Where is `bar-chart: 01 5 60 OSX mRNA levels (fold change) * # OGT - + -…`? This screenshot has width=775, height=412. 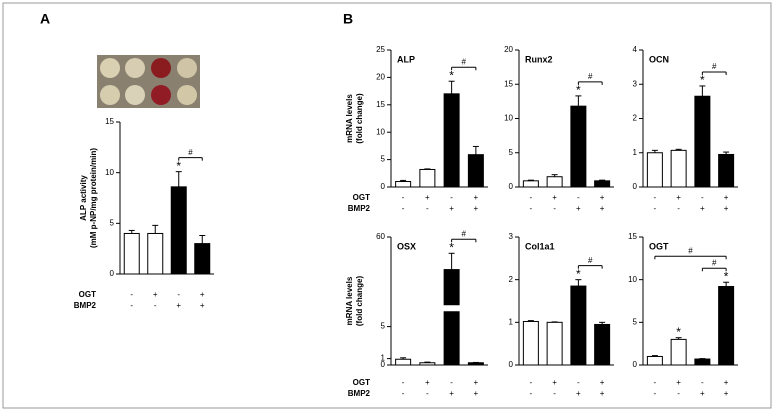
bar-chart: 01 5 60 OSX mRNA levels (fold change) * # OGT - + -… is located at coordinates (416, 313).